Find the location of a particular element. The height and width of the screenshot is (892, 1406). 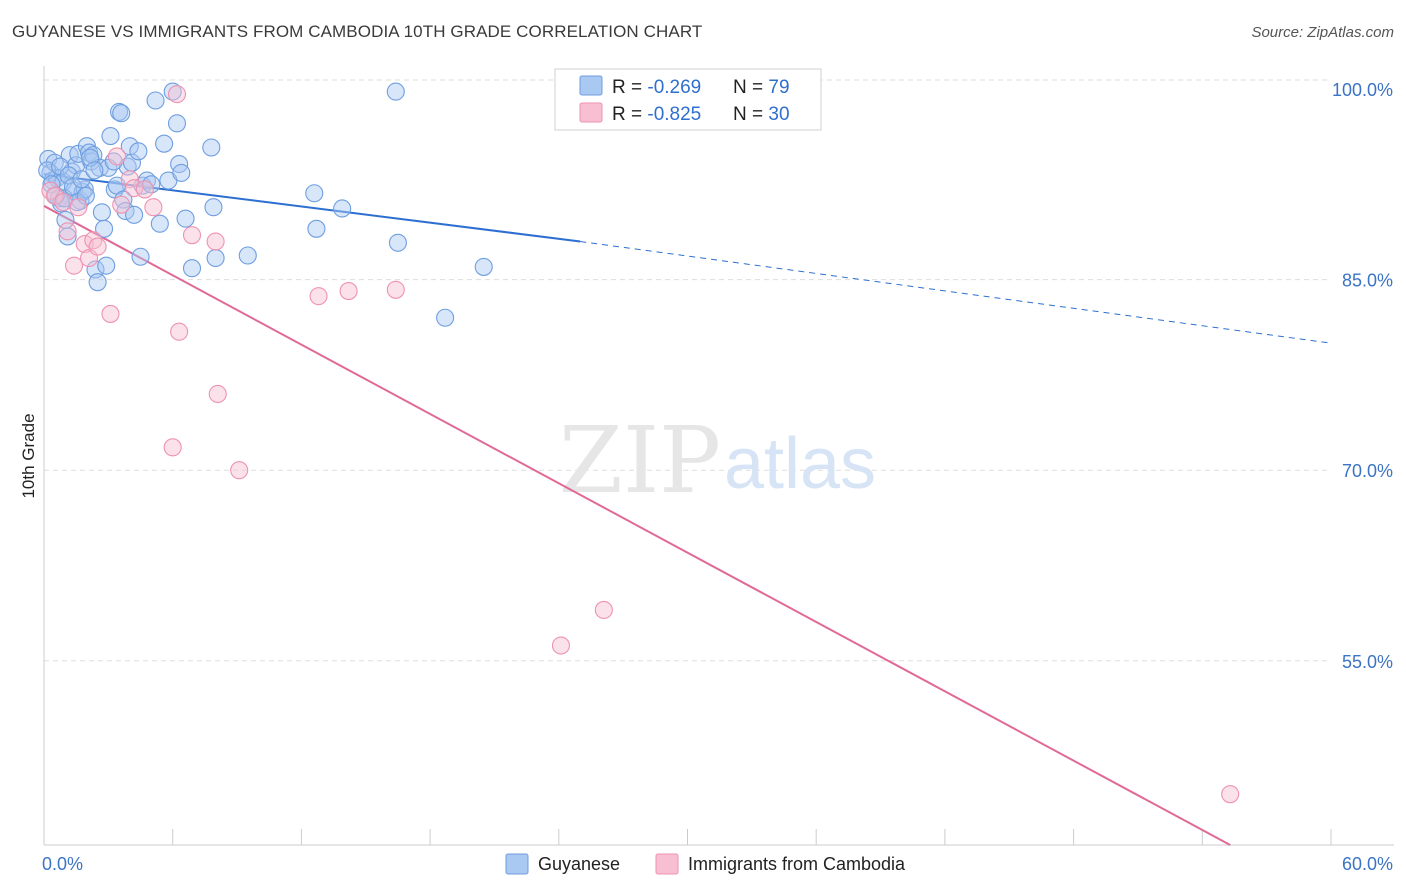

legend-n-value-2: 30 is located at coordinates (778, 114).